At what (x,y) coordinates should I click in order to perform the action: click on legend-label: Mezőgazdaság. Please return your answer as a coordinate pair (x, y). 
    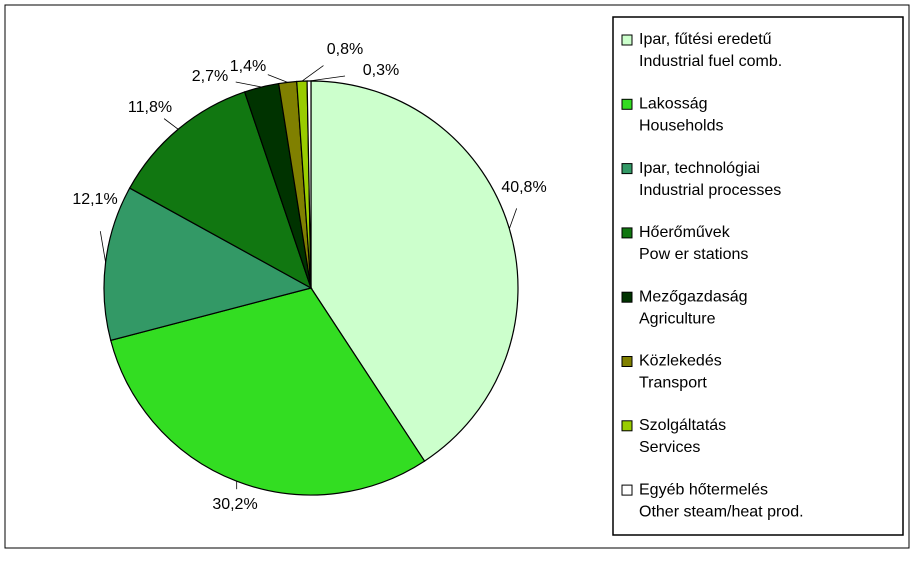
    Looking at the image, I should click on (693, 296).